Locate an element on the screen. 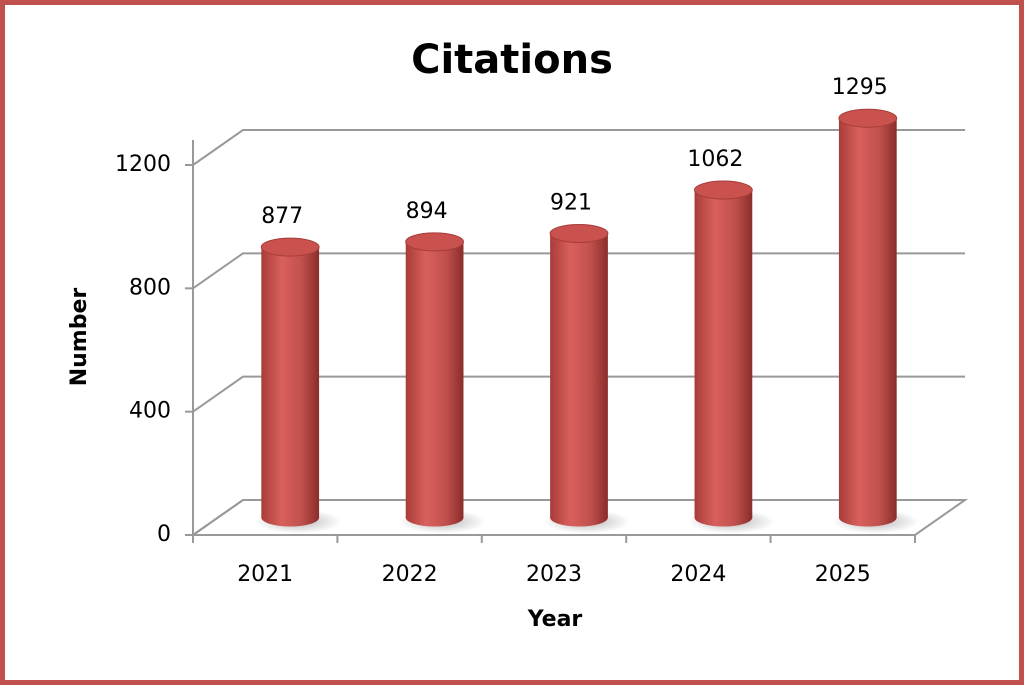 Image resolution: width=1024 pixels, height=685 pixels. value-label: 1062 is located at coordinates (715, 159).